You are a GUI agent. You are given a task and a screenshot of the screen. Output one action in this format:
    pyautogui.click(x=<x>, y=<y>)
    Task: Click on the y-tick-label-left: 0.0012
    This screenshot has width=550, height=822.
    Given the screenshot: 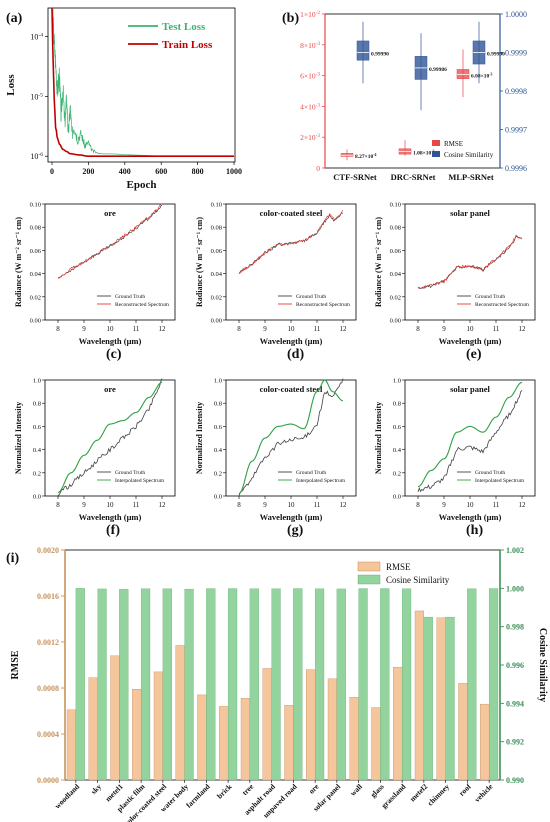 What is the action you would take?
    pyautogui.click(x=48, y=642)
    